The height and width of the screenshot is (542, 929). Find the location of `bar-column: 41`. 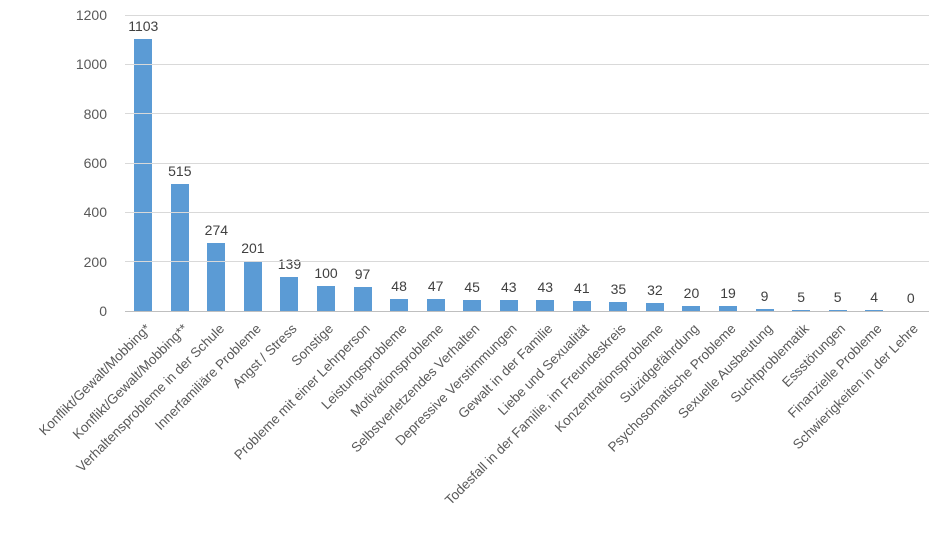

bar-column: 41 is located at coordinates (582, 163).